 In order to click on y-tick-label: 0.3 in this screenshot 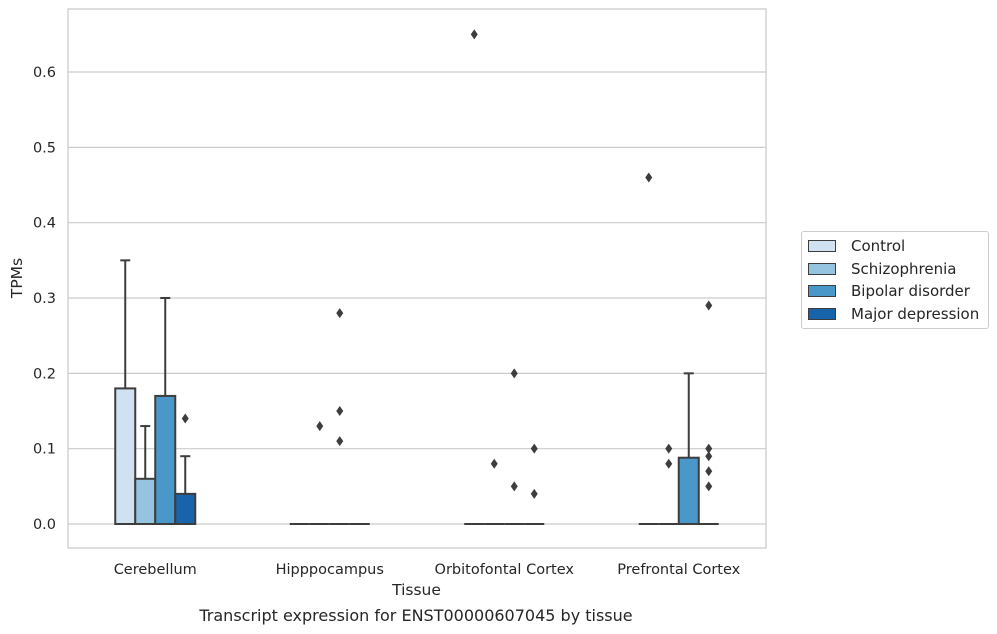, I will do `click(44, 299)`.